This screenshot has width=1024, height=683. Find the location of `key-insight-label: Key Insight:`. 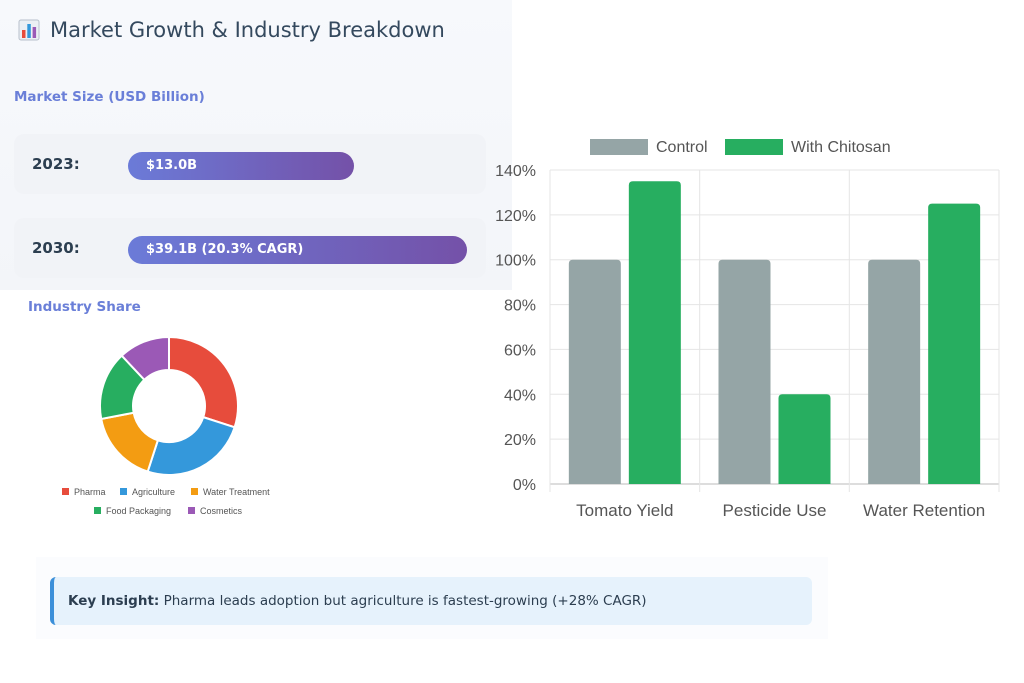

key-insight-label: Key Insight: is located at coordinates (114, 601).